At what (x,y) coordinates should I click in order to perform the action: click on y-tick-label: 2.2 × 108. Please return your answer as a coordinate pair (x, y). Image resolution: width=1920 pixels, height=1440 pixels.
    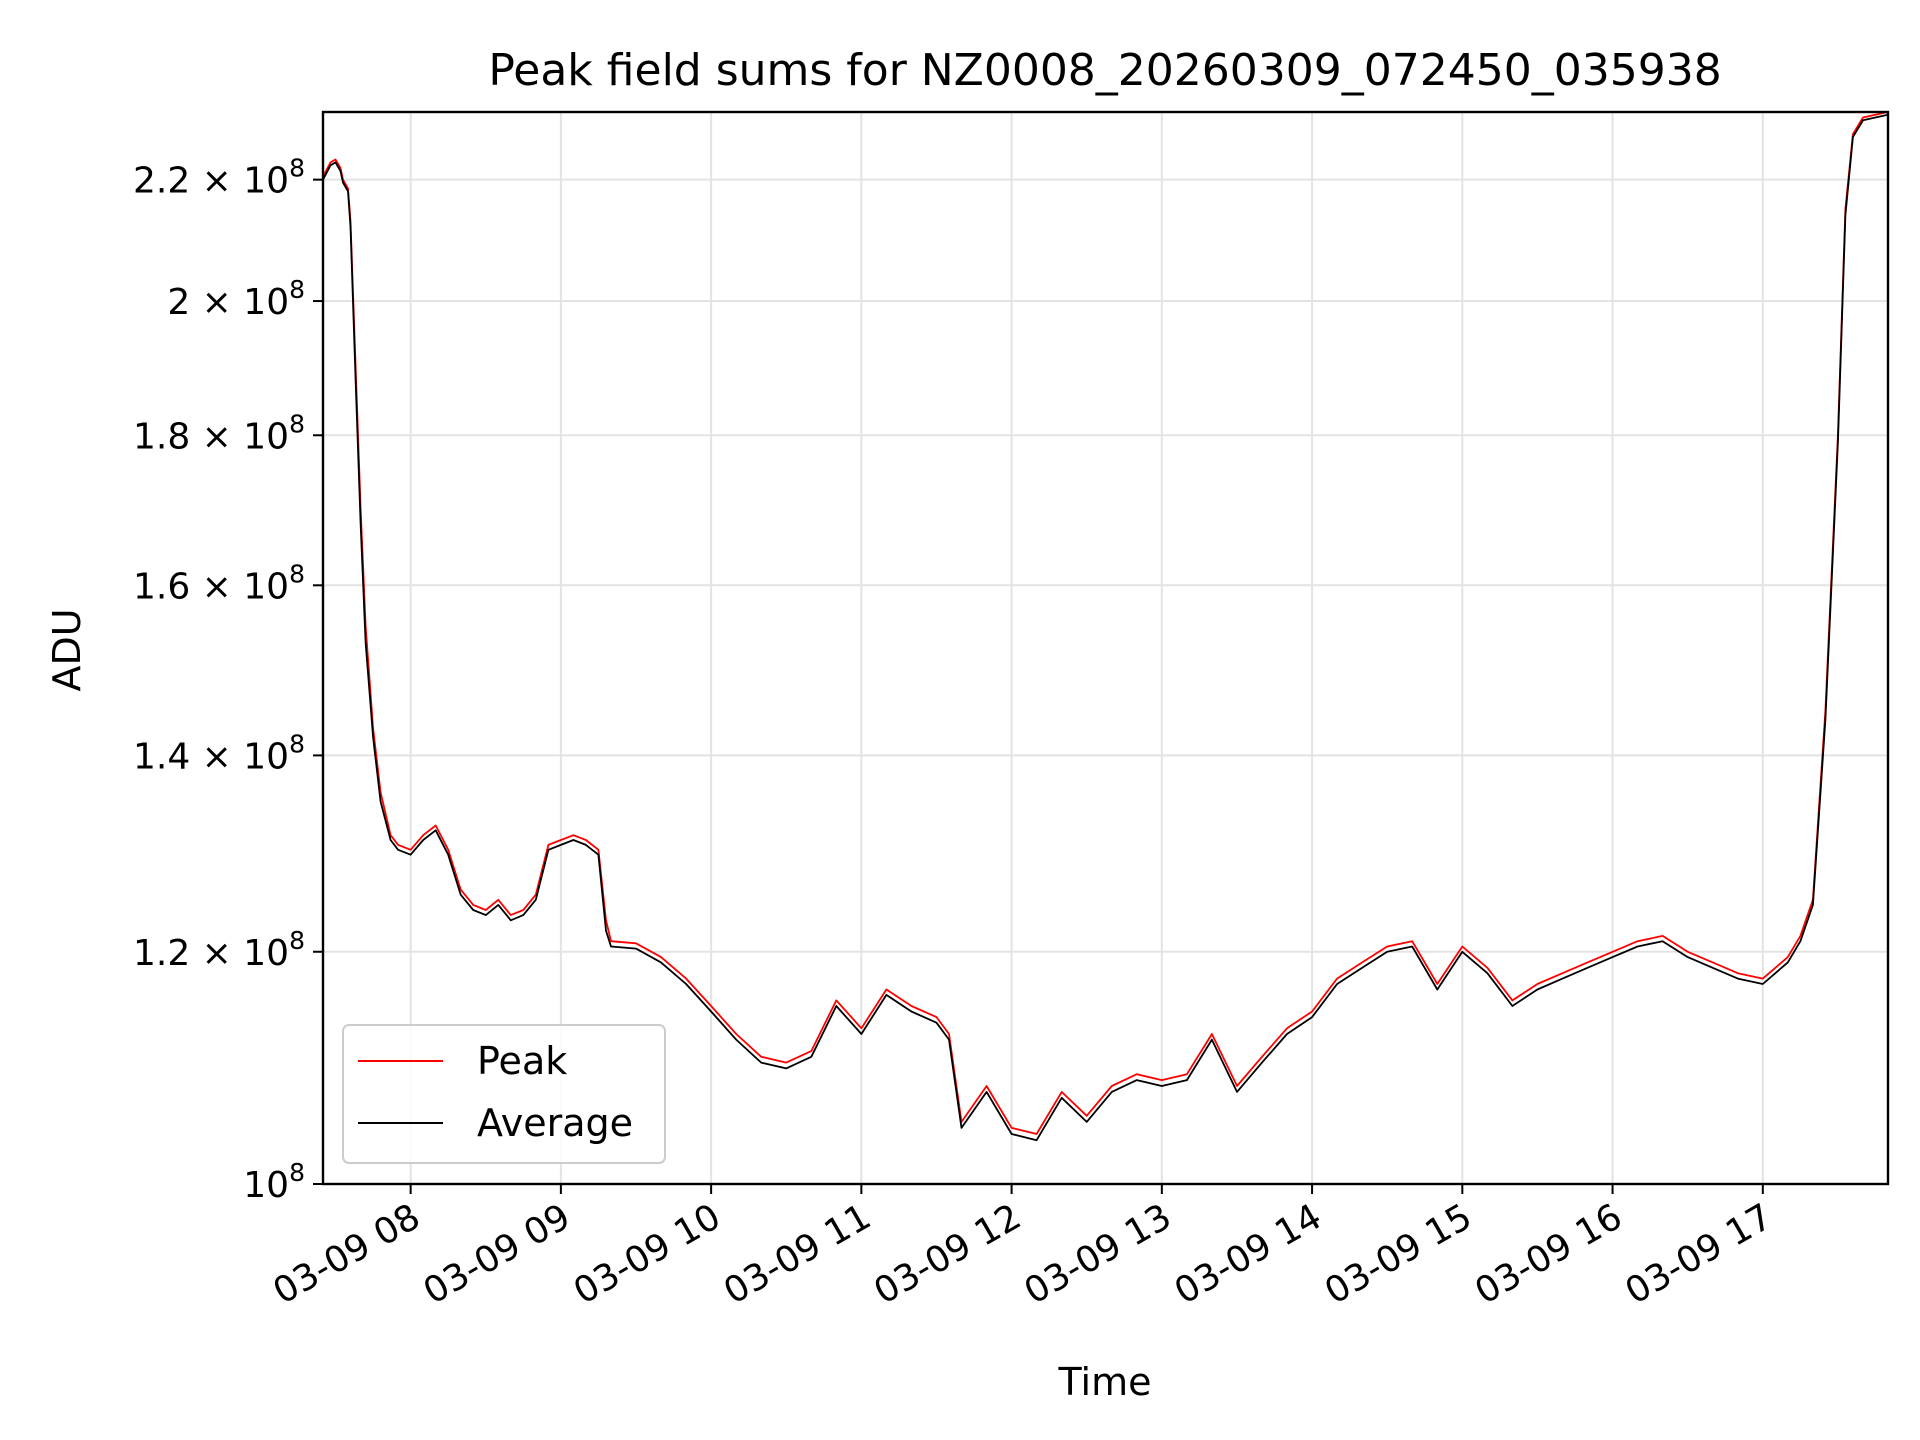
    Looking at the image, I should click on (219, 178).